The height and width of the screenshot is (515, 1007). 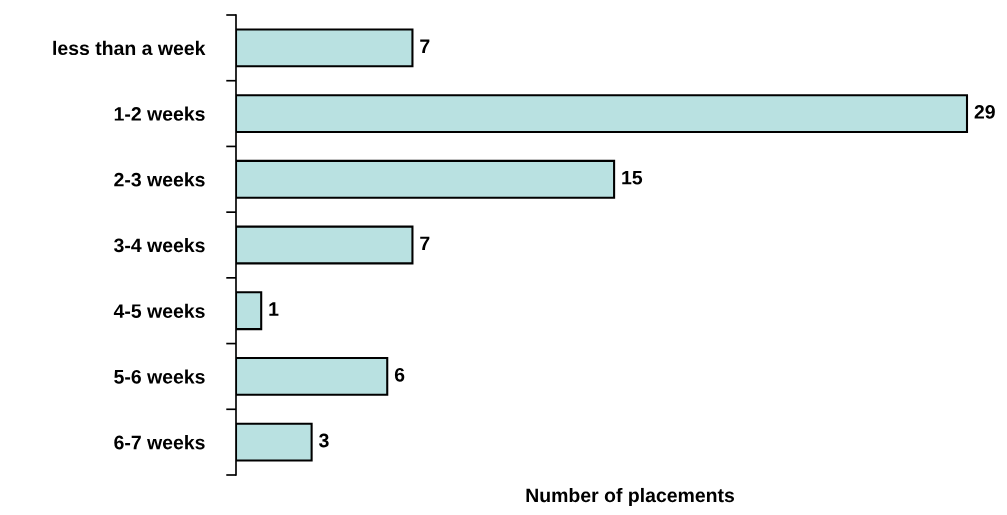 I want to click on data-label: 29, so click(x=984, y=112).